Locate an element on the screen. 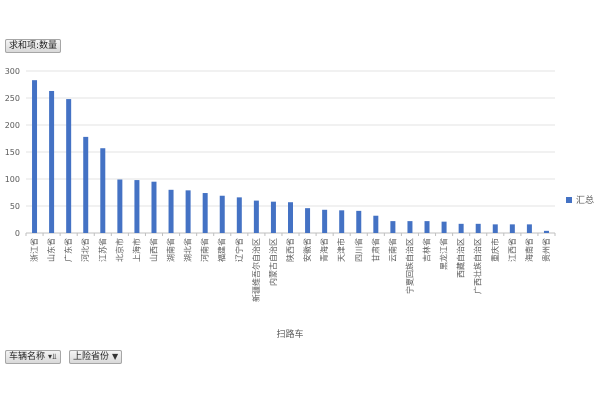 The height and width of the screenshot is (400, 600). filter-icon: ▾⫫ is located at coordinates (52, 356).